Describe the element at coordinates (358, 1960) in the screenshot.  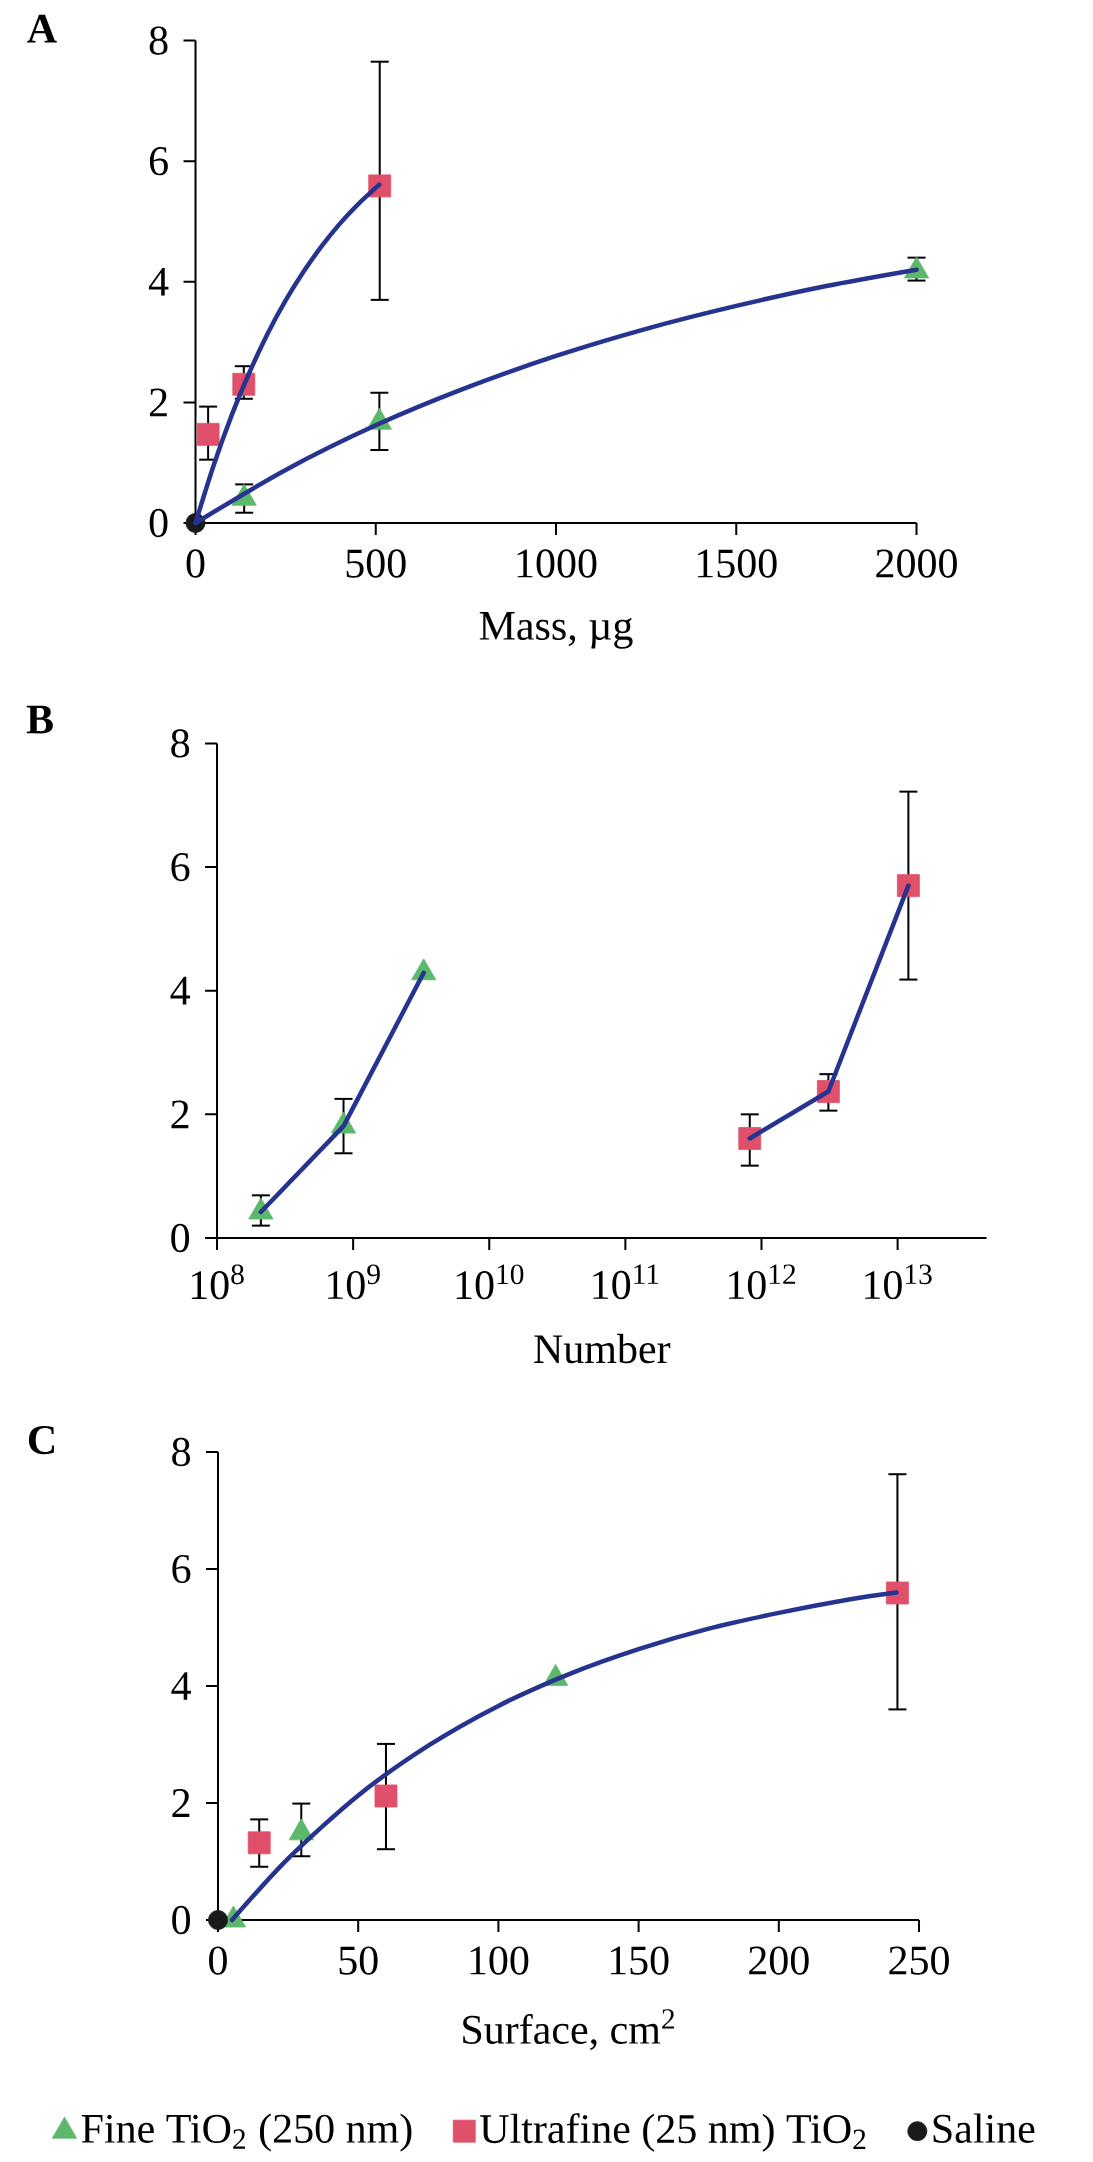
I see `x-tick-label: 50` at that location.